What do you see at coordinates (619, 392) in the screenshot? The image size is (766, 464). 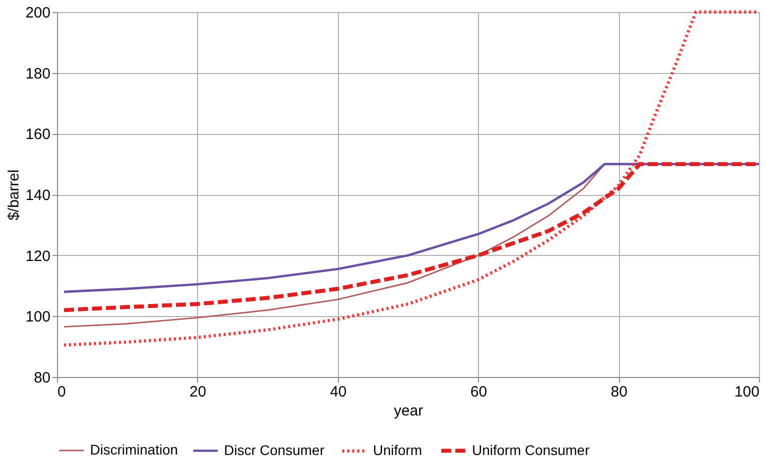 I see `x-tick-label: 80` at bounding box center [619, 392].